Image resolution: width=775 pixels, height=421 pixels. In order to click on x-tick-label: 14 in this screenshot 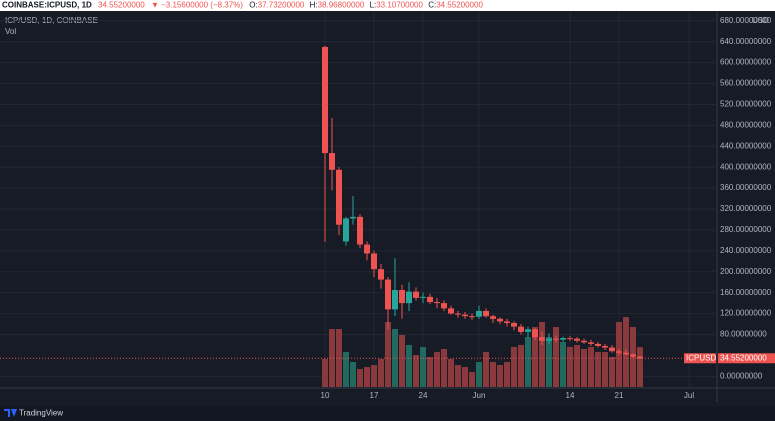, I will do `click(570, 395)`.